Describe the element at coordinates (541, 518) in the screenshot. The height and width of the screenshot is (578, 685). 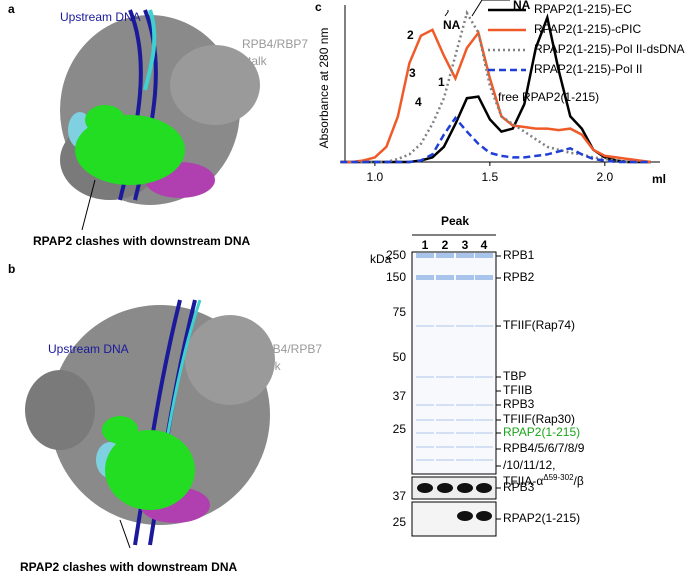
I see `blot-label: RPAP2(1-215)` at that location.